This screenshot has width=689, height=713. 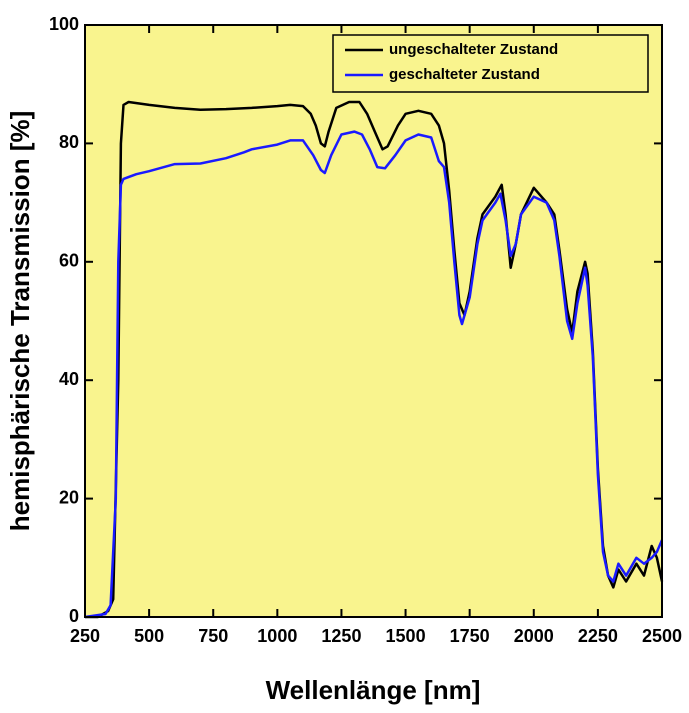 What do you see at coordinates (74, 616) in the screenshot?
I see `y-tick-label: 0` at bounding box center [74, 616].